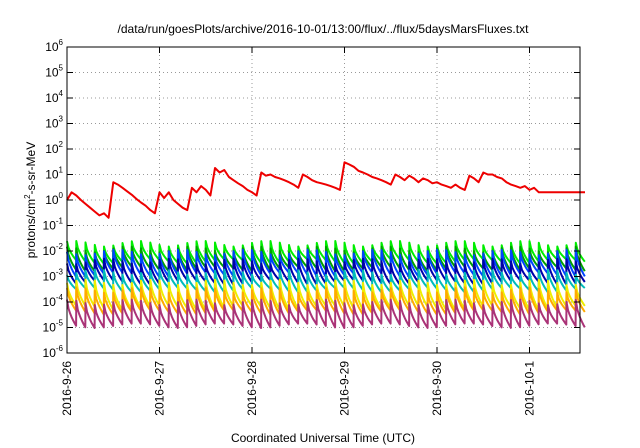  I want to click on y-tick-exp: 0, so click(61, 195).